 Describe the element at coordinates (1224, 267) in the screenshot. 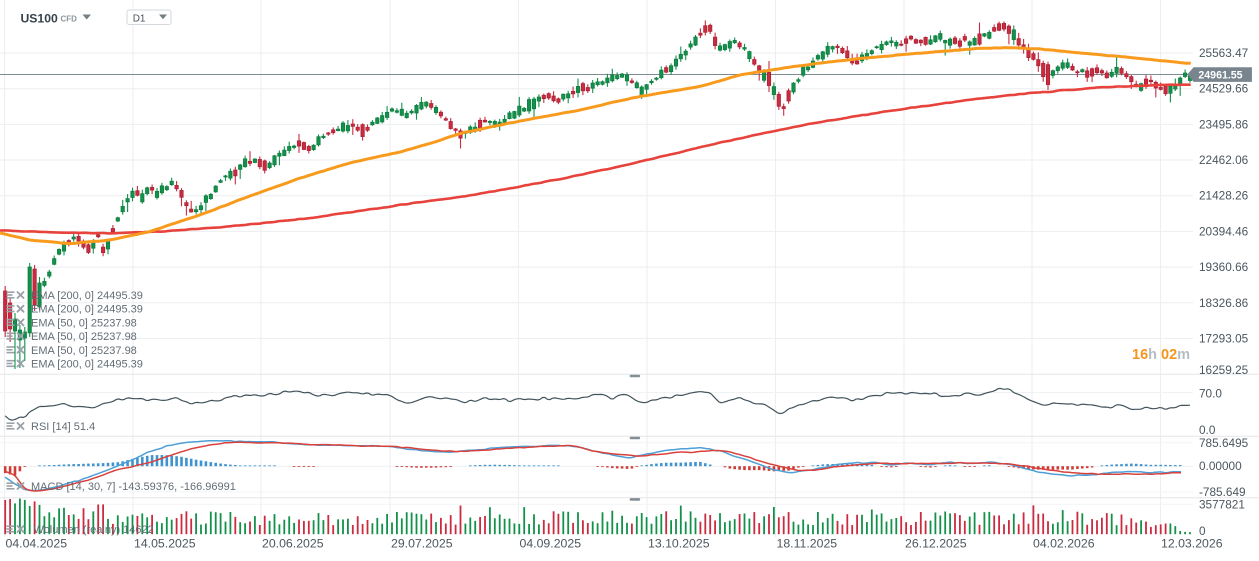

I see `svg-text: 19360.66` at that location.